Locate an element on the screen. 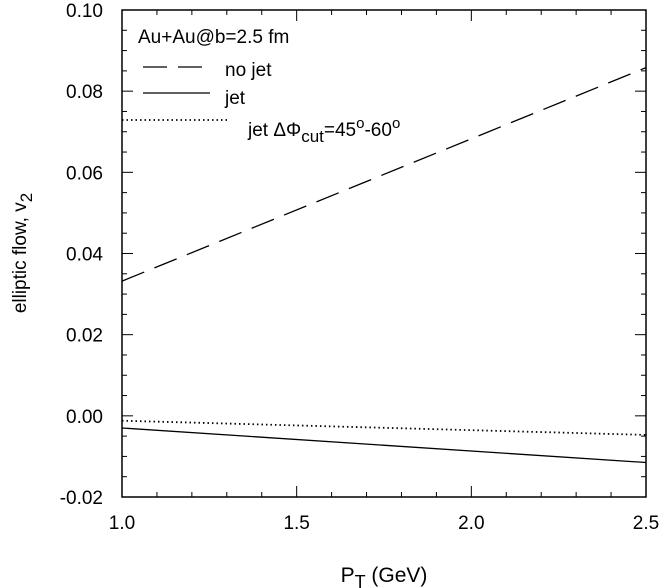 This screenshot has width=664, height=588. x-tick-label: 1.5 is located at coordinates (296, 523).